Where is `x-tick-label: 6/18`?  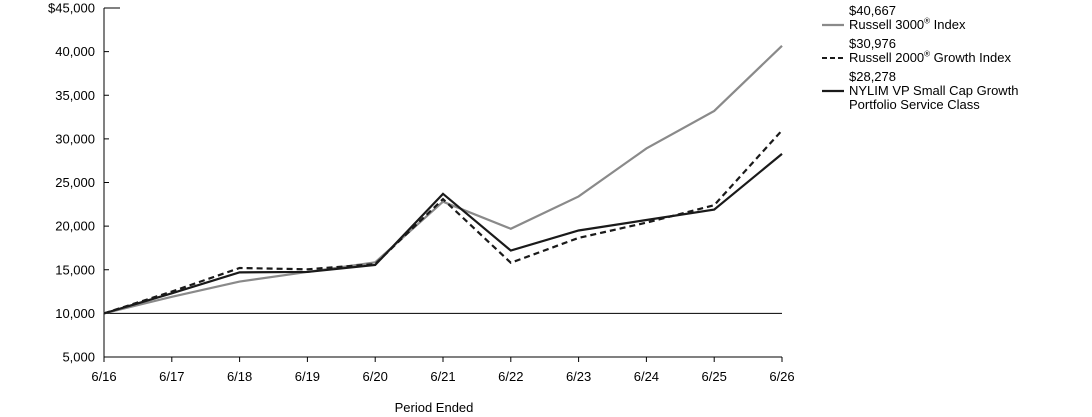
x-tick-label: 6/18 is located at coordinates (239, 376).